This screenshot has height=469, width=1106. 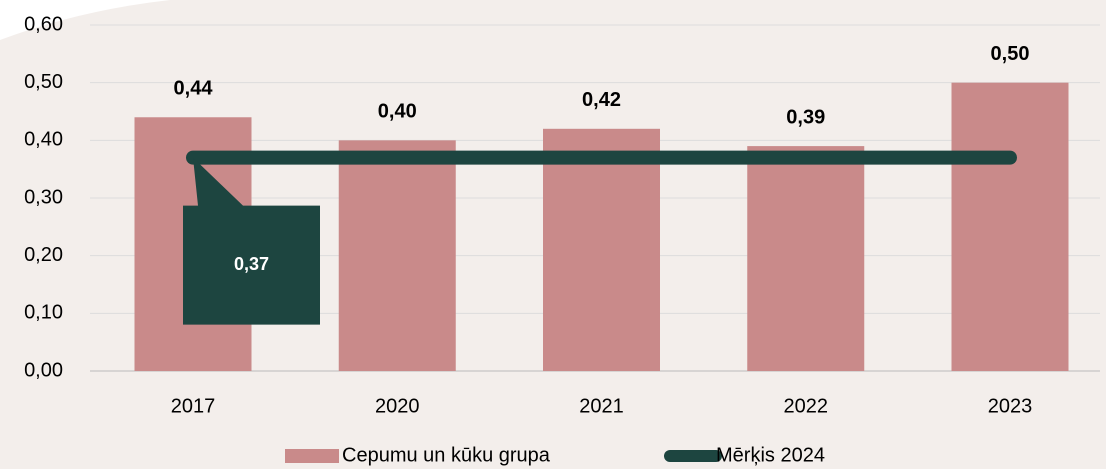 I want to click on callout-label: 0,37, so click(x=251, y=264).